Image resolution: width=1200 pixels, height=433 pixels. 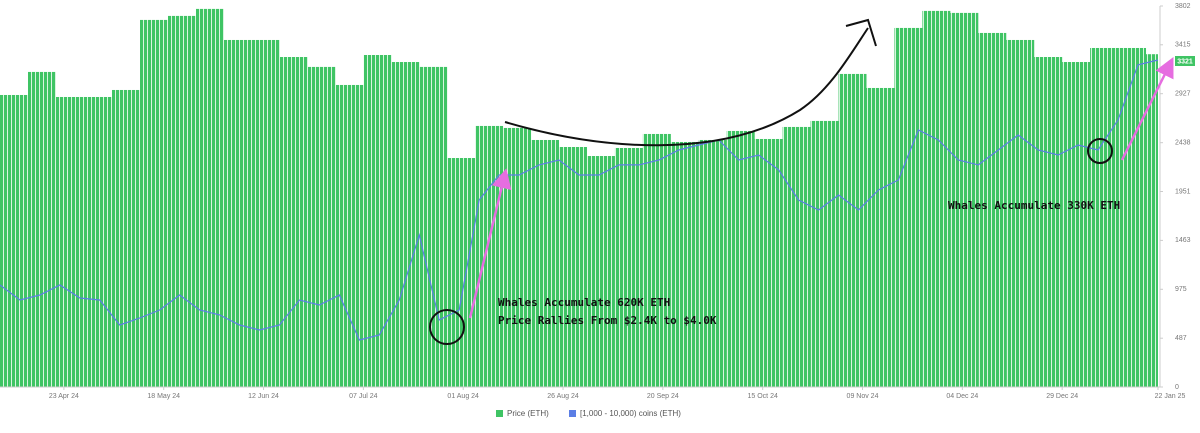 I want to click on y-tick-label: 1463, so click(x=1183, y=240).